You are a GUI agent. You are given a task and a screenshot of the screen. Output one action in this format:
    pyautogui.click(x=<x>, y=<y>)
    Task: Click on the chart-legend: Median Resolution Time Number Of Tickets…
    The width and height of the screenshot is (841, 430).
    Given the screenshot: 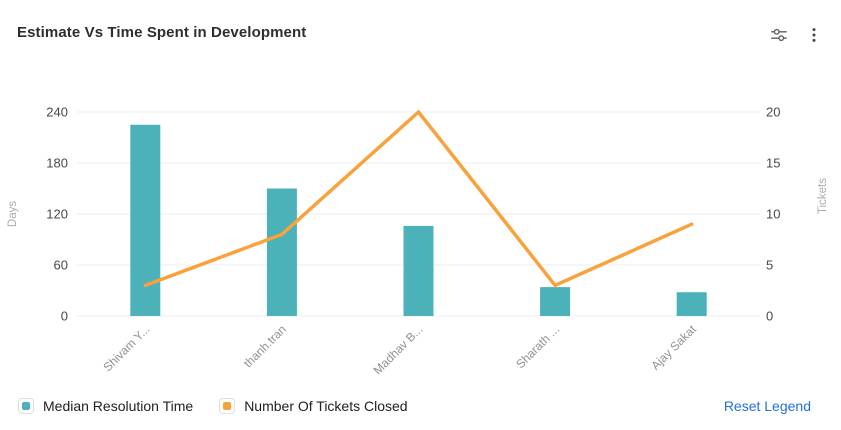 What is the action you would take?
    pyautogui.click(x=414, y=406)
    